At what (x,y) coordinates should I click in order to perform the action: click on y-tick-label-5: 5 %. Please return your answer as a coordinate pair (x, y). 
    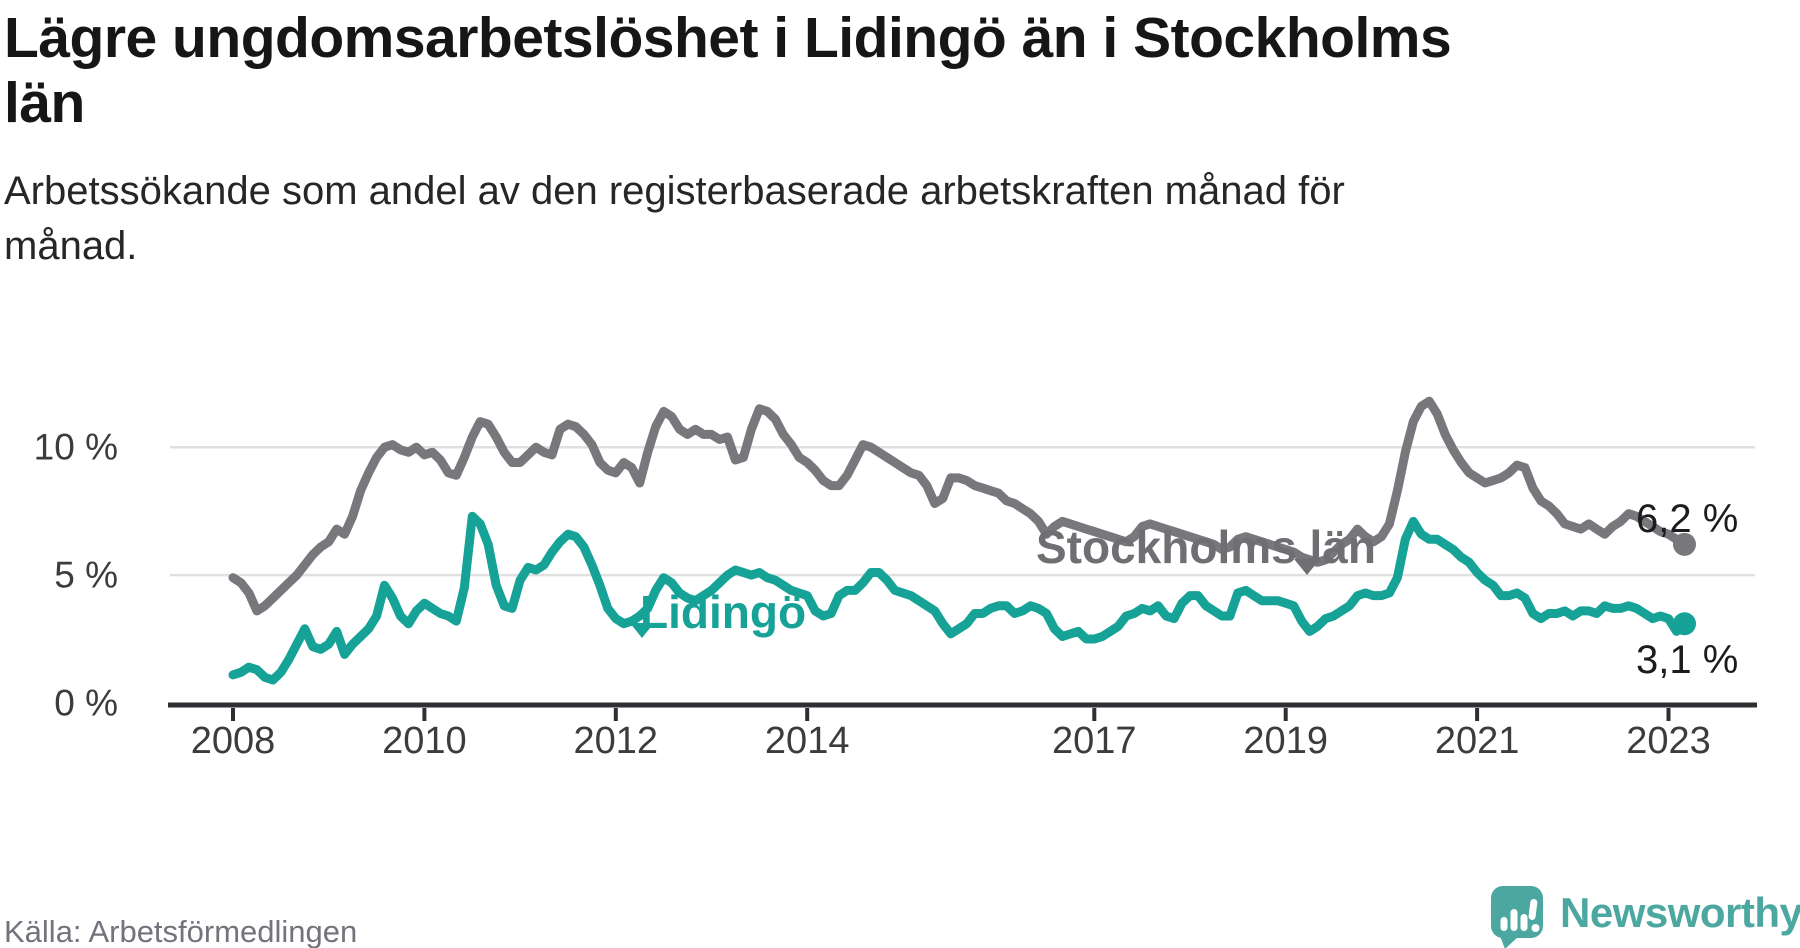
    Looking at the image, I should click on (86, 575).